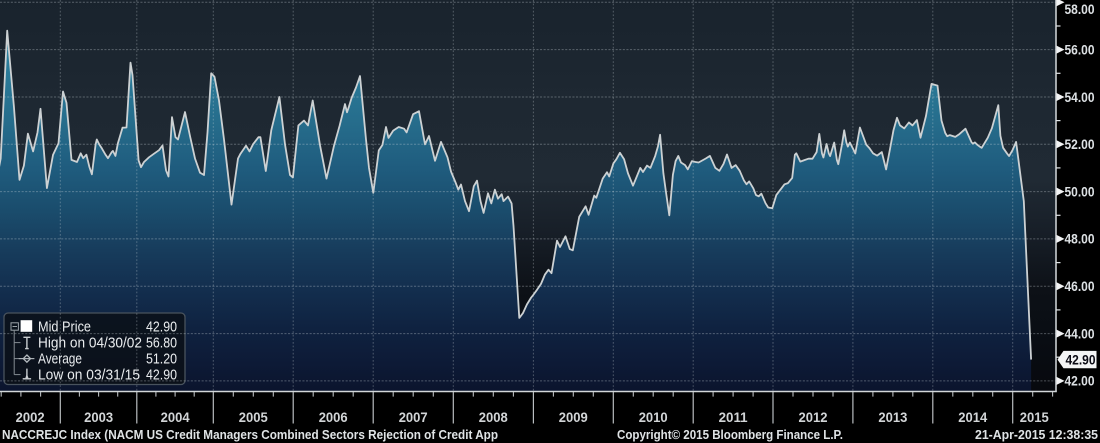  What do you see at coordinates (1080, 97) in the screenshot?
I see `svg-text: 54.00` at bounding box center [1080, 97].